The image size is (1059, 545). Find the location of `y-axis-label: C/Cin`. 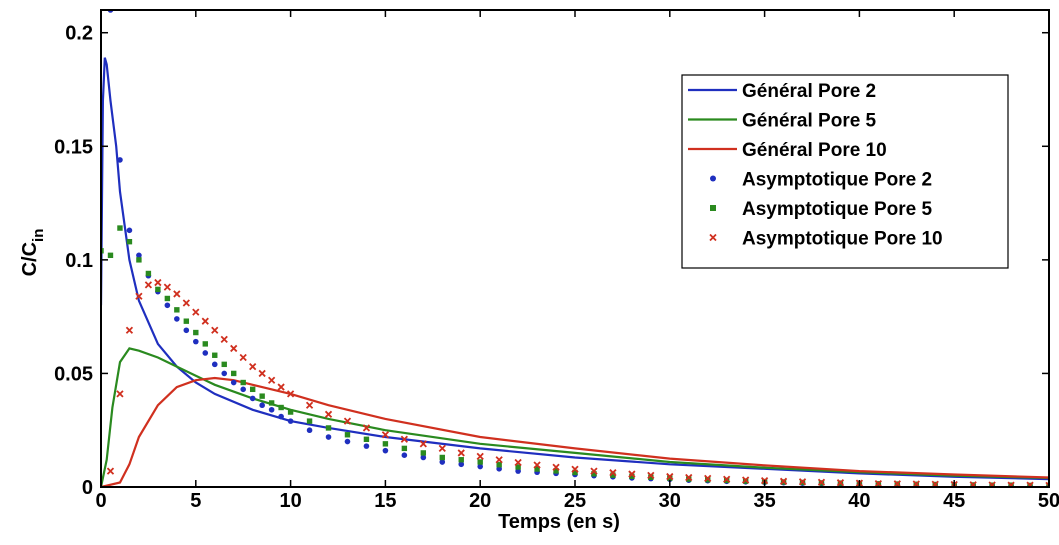

y-axis-label: C/Cin is located at coordinates (33, 253).